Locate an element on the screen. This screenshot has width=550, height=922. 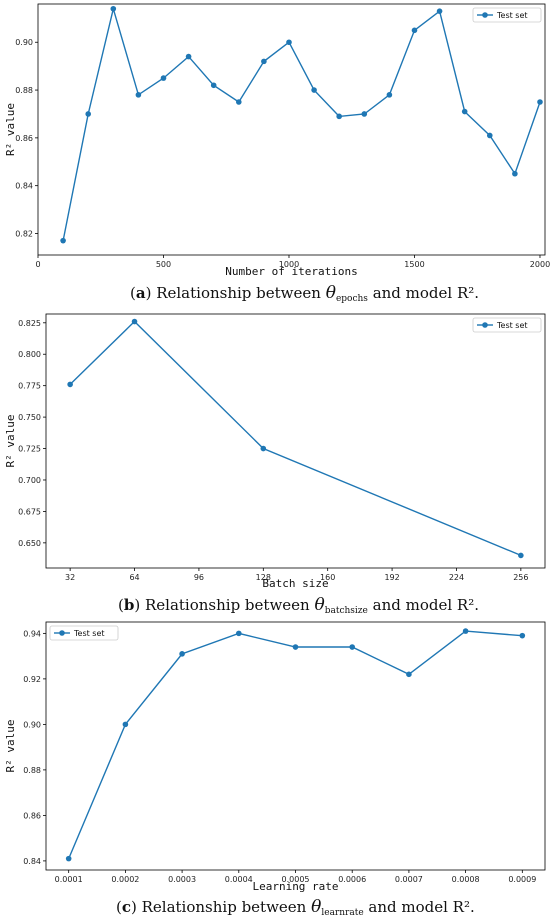
x-tick-label: 2000 is located at coordinates (540, 264).